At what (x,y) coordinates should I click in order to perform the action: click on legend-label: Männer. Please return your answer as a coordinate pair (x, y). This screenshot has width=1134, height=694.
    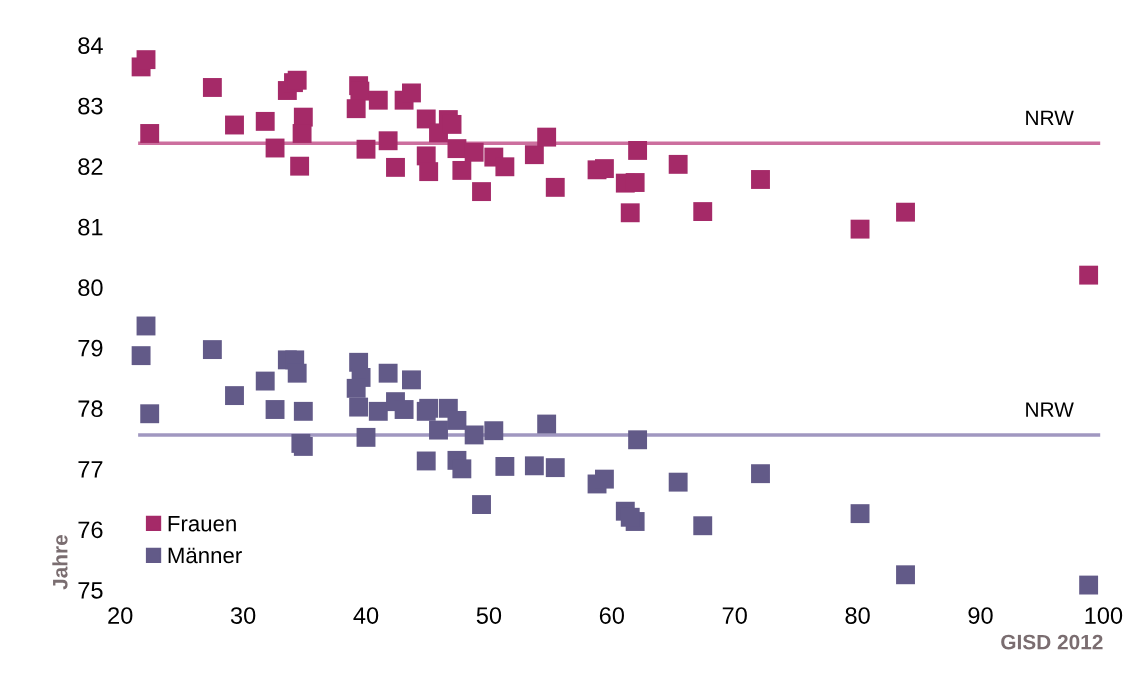
    Looking at the image, I should click on (205, 555).